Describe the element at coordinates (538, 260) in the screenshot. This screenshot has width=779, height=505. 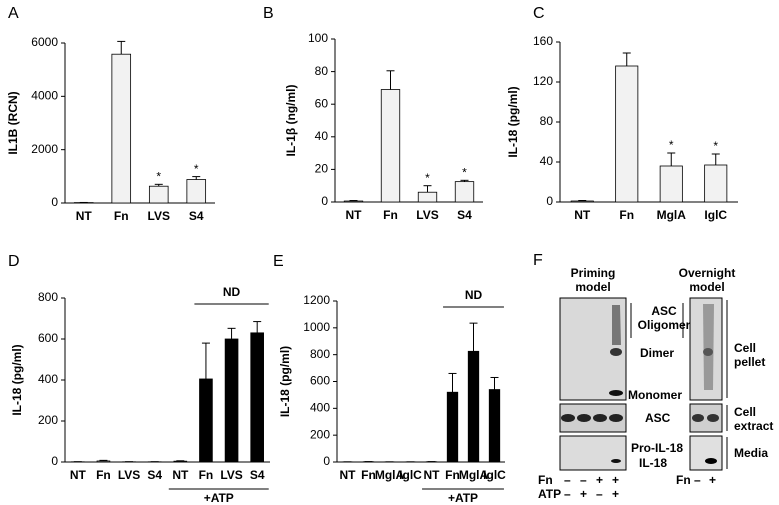
I see `panel-letter: F` at that location.